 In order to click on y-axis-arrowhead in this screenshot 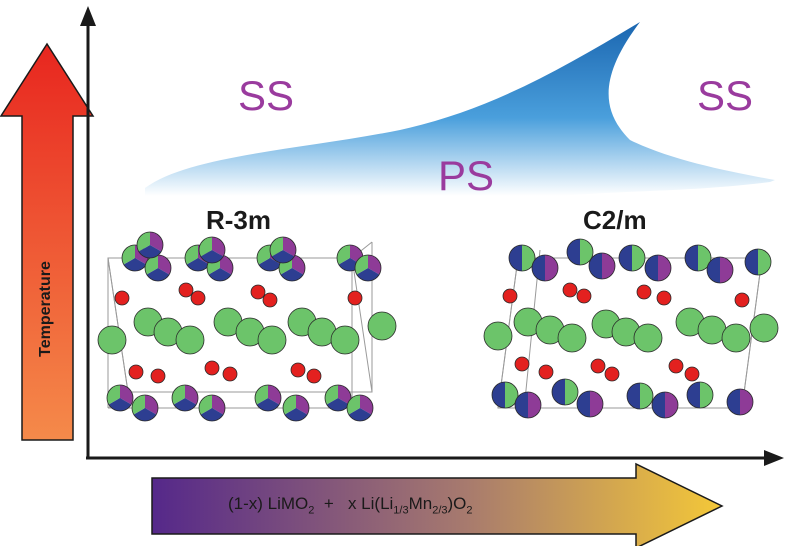, I will do `click(88, 16)`.